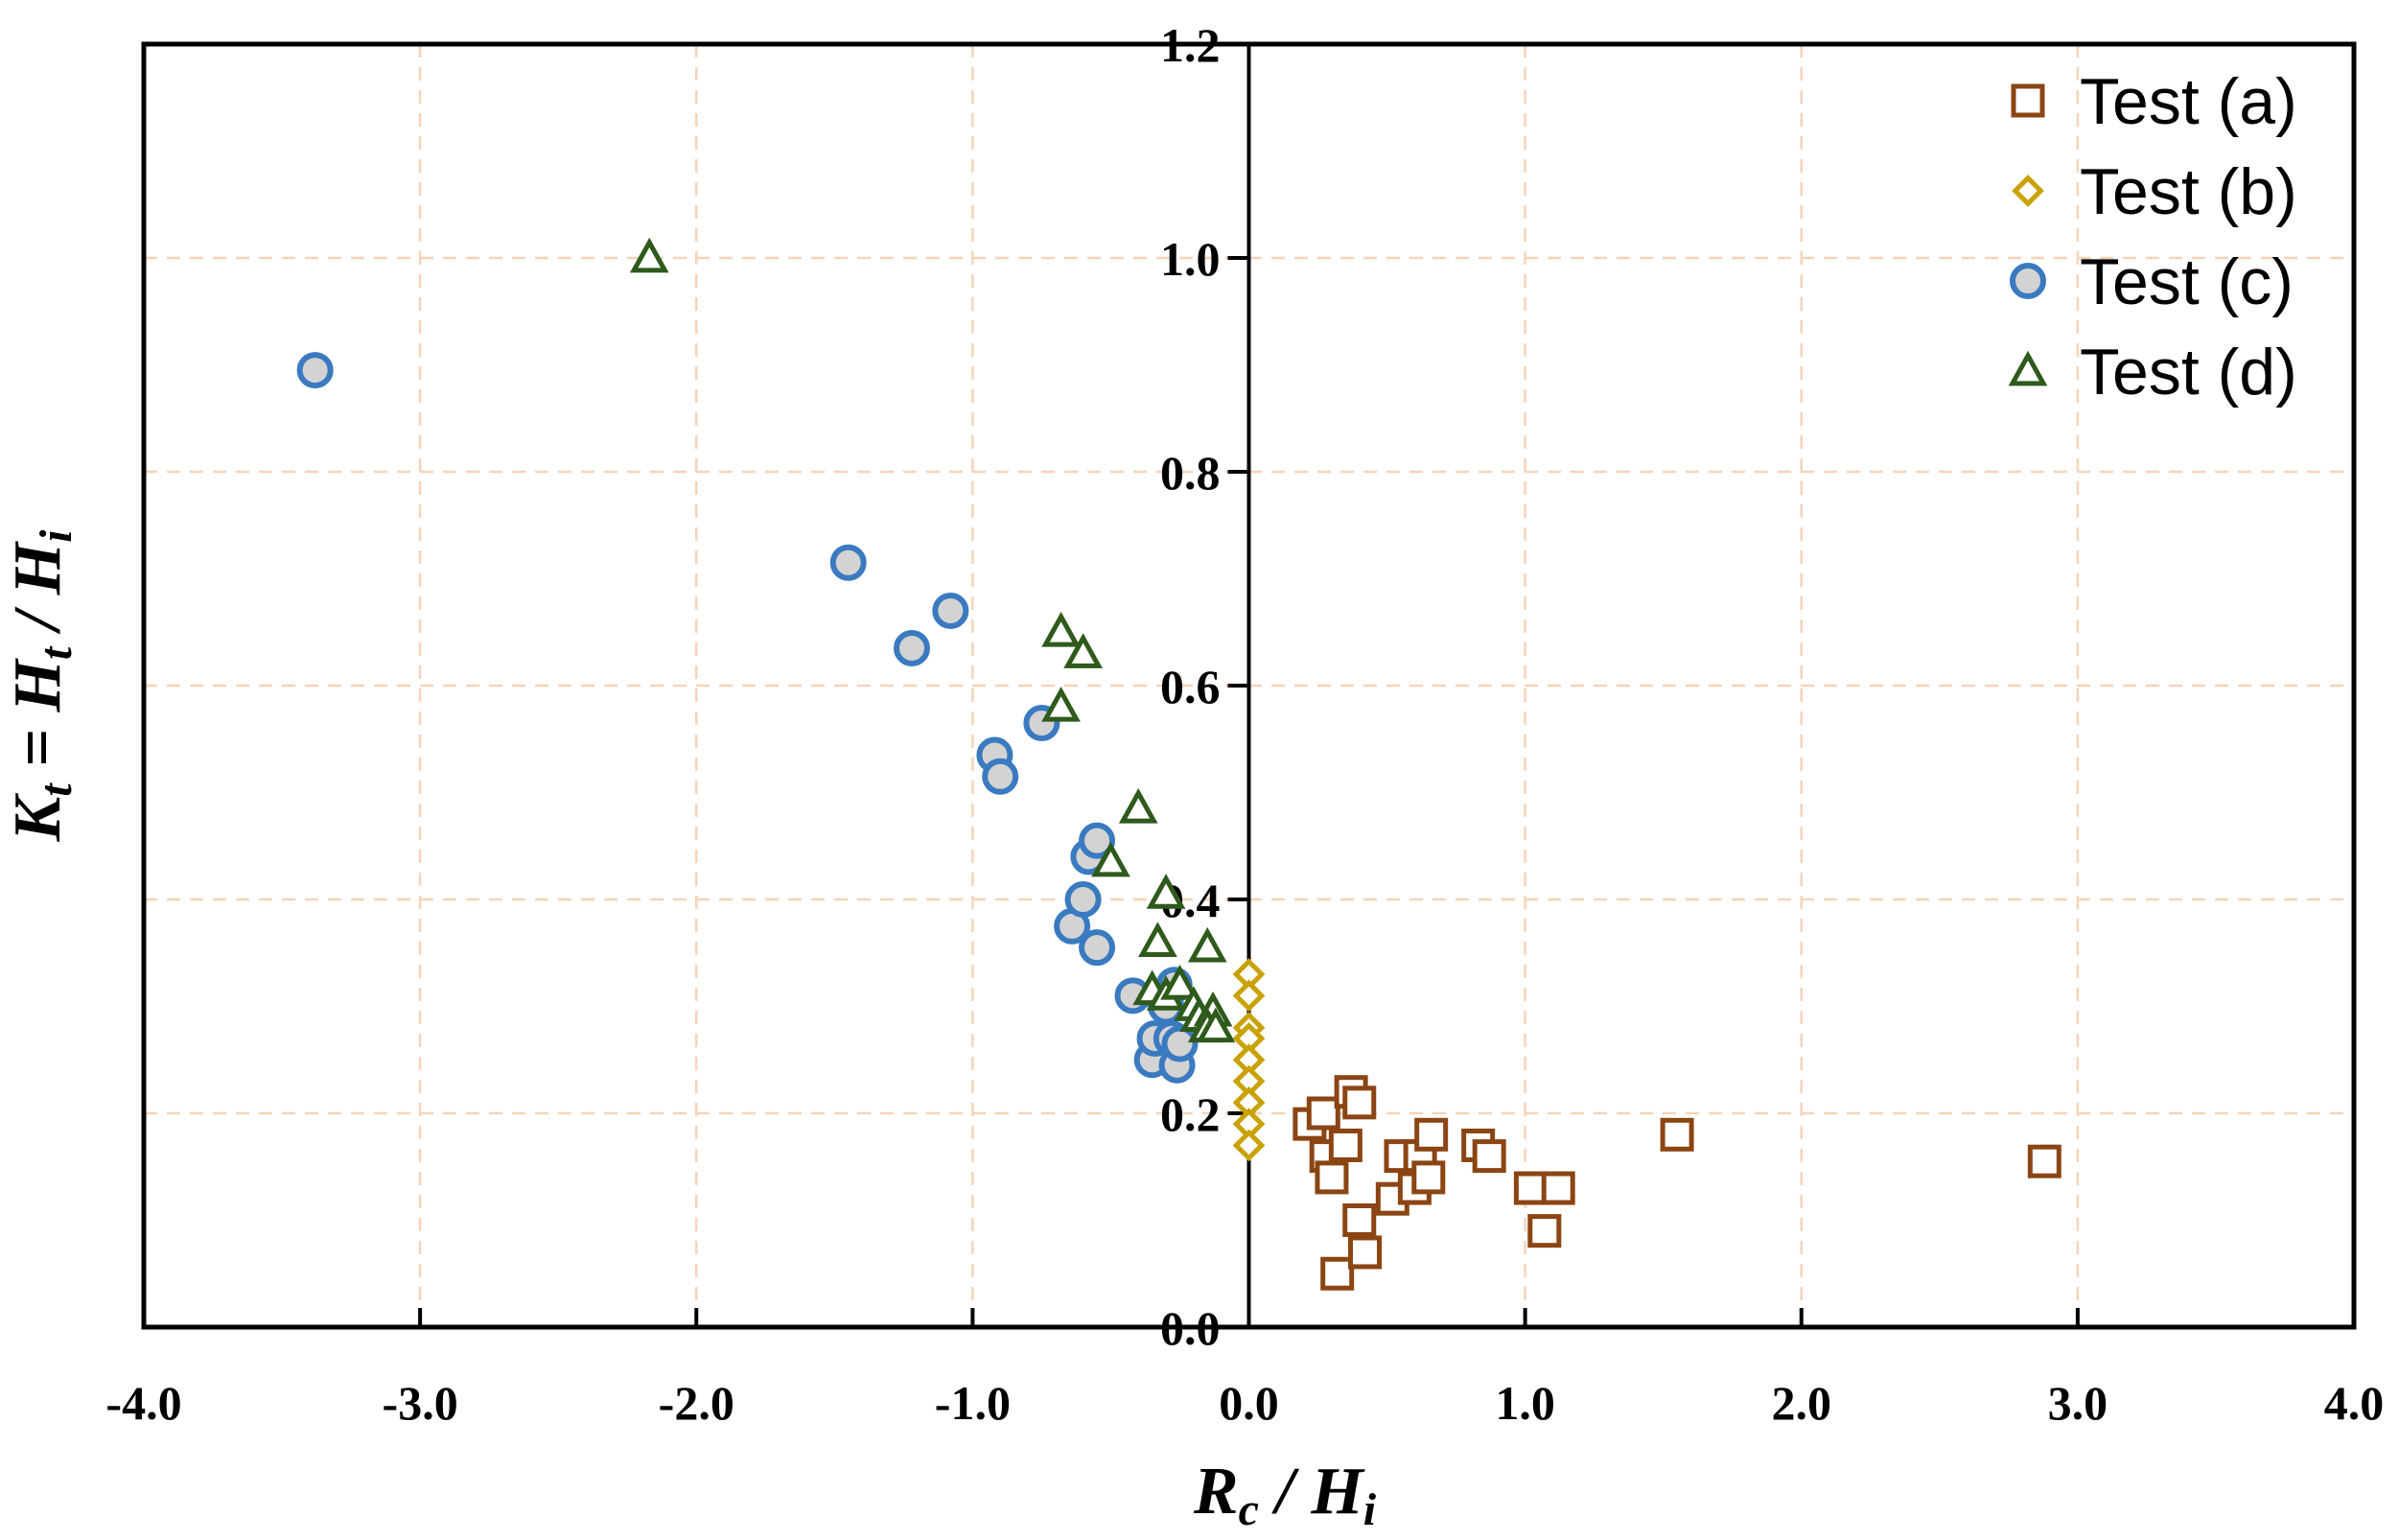 The image size is (2399, 1540). I want to click on y-title-eq: =, so click(38, 748).